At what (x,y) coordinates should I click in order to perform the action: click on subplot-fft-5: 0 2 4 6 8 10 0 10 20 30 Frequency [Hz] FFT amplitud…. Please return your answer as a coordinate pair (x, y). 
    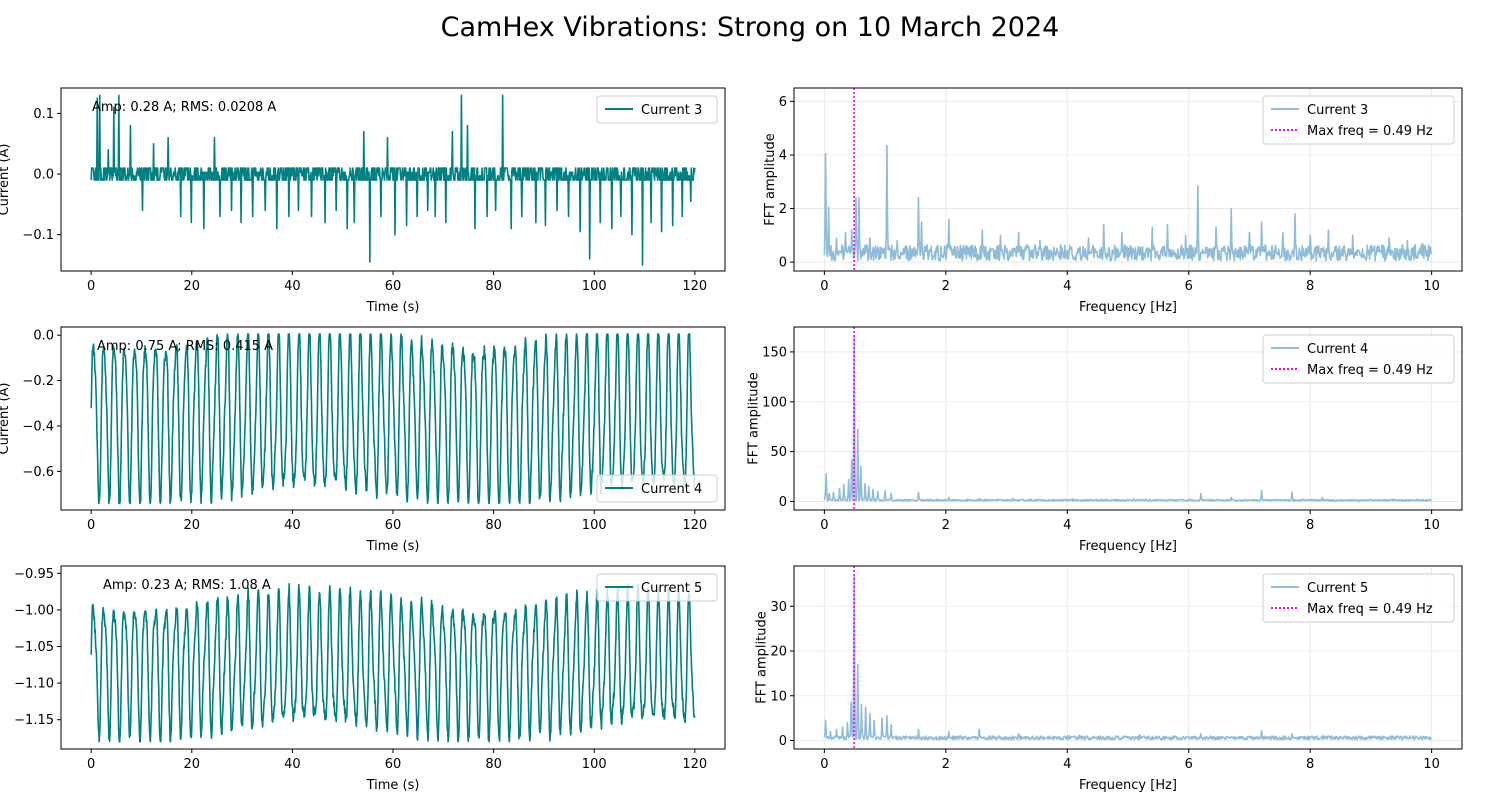
    Looking at the image, I should click on (1109, 679).